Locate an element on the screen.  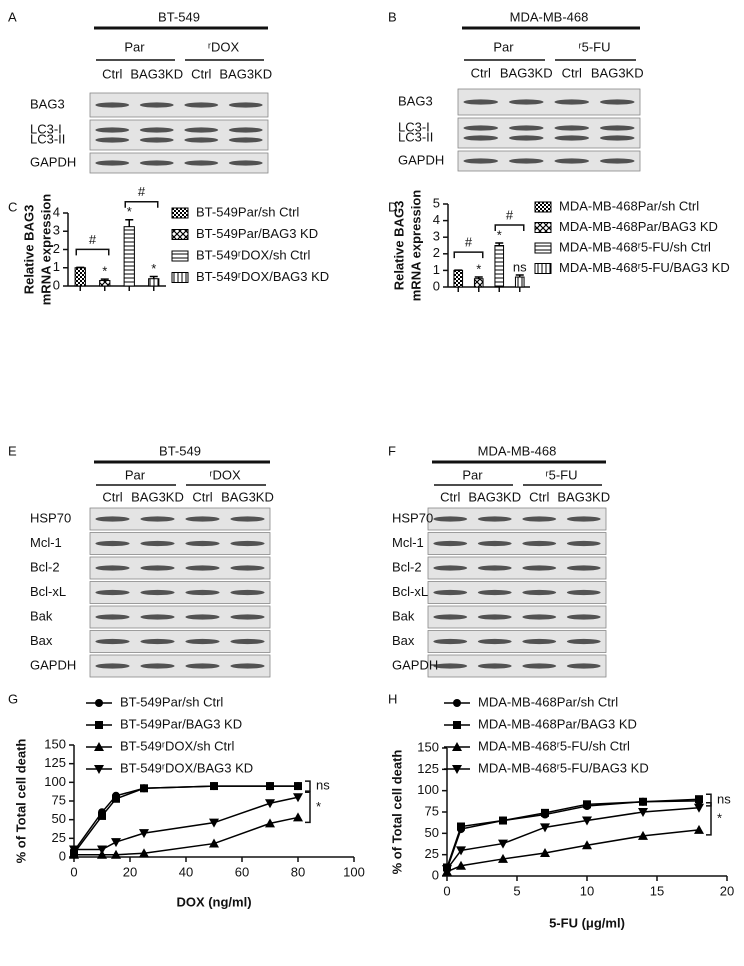
x-tick-label: 20 is located at coordinates (130, 871).